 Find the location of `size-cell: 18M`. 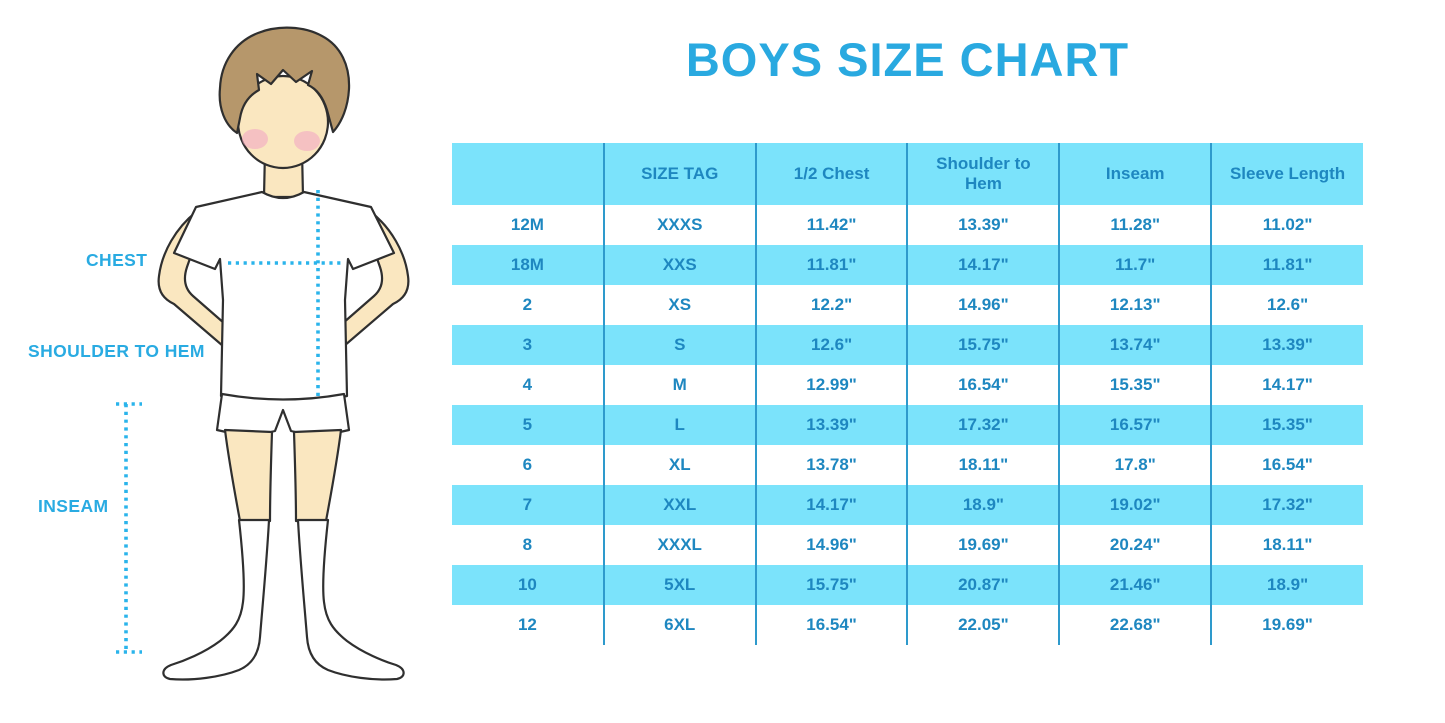

size-cell: 18M is located at coordinates (528, 265).